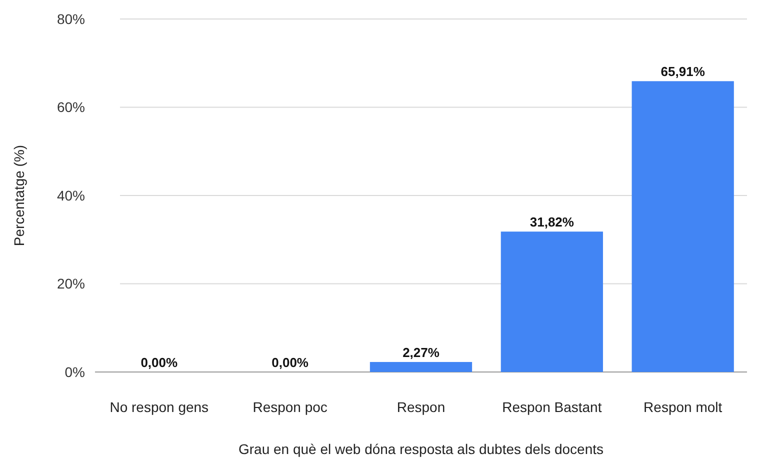 The image size is (767, 468). What do you see at coordinates (421, 407) in the screenshot?
I see `x-tick-label: Respon` at bounding box center [421, 407].